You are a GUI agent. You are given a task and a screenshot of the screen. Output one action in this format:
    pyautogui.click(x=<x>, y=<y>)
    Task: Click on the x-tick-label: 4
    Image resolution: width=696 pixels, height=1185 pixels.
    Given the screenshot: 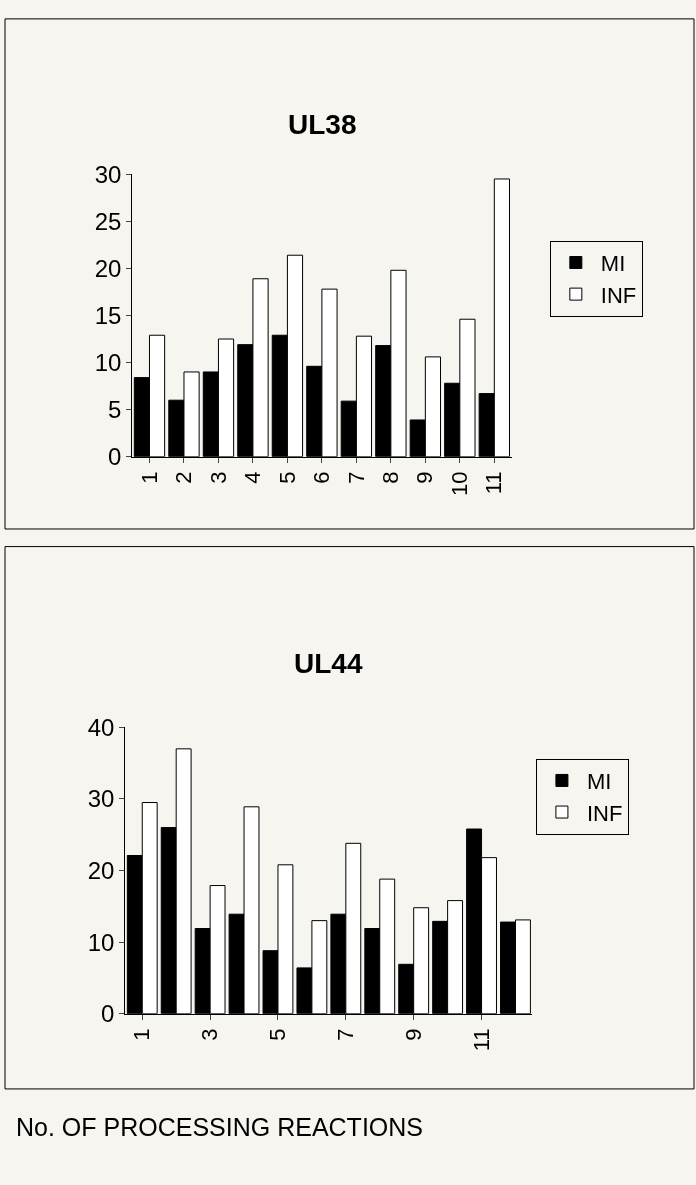 What is the action you would take?
    pyautogui.click(x=253, y=477)
    